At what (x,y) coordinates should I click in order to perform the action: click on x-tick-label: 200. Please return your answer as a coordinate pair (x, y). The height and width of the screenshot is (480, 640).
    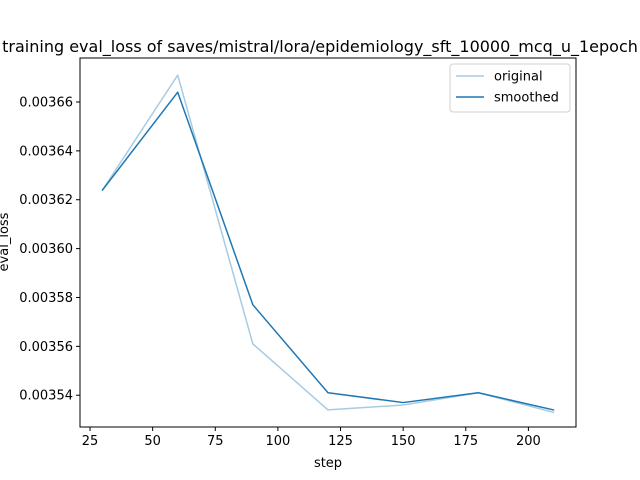
    Looking at the image, I should click on (528, 441).